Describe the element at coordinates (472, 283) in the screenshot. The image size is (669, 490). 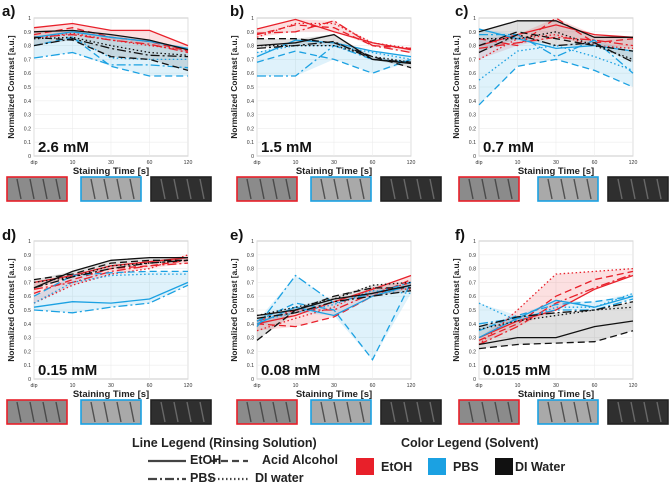
I see `y-tick-label: 0.7` at that location.